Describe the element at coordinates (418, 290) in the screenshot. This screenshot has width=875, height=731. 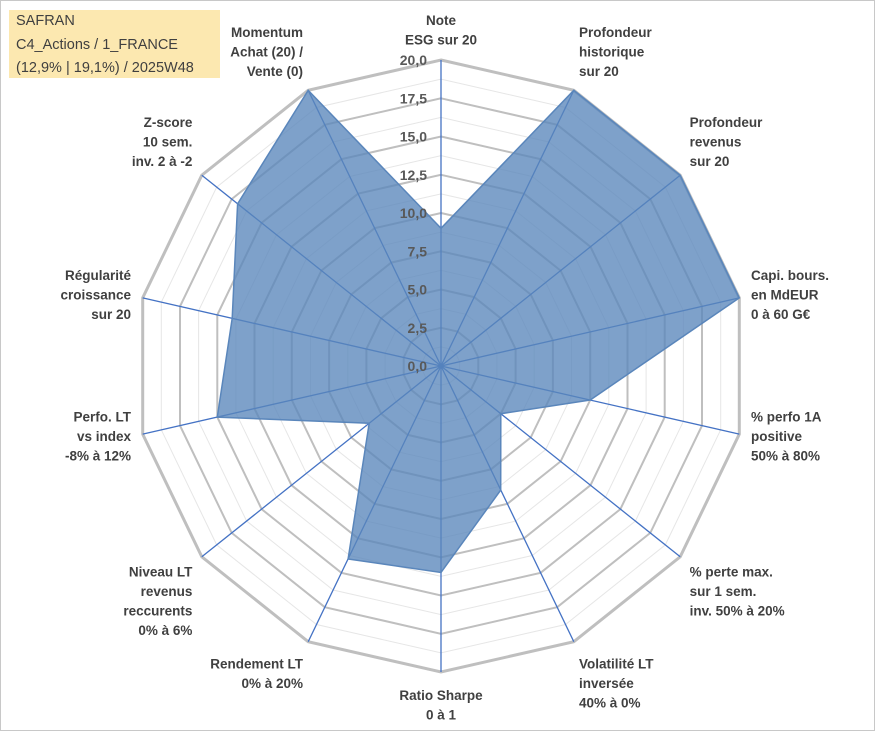
I see `tick-label: 5,0` at that location.